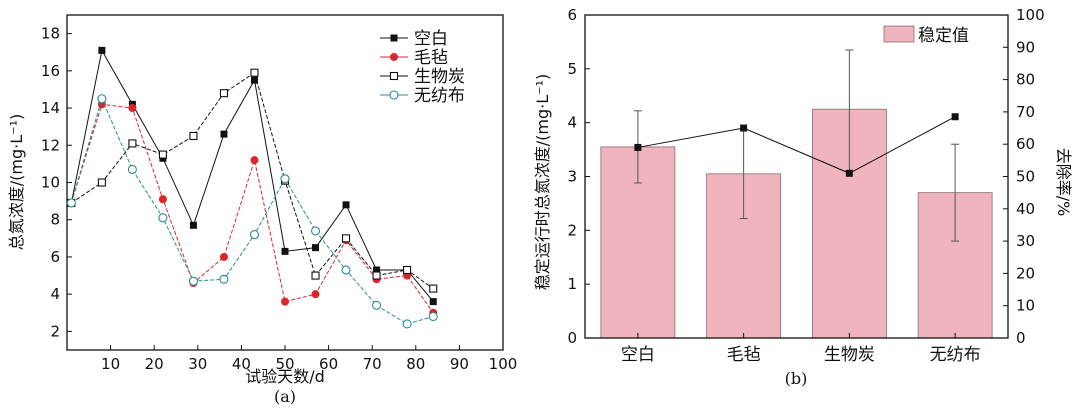 The height and width of the screenshot is (410, 1074). What do you see at coordinates (394, 95) in the screenshot?
I see `legend-marker-无纺布` at bounding box center [394, 95].